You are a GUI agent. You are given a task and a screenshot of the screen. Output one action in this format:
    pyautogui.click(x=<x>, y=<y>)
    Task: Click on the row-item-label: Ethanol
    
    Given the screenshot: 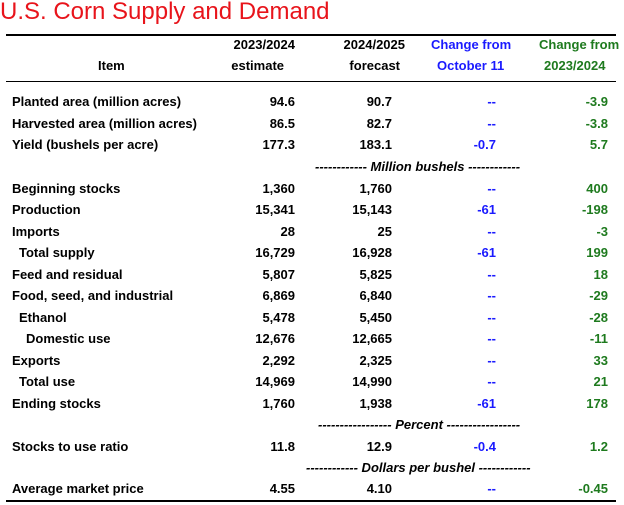 What is the action you would take?
    pyautogui.click(x=43, y=317)
    